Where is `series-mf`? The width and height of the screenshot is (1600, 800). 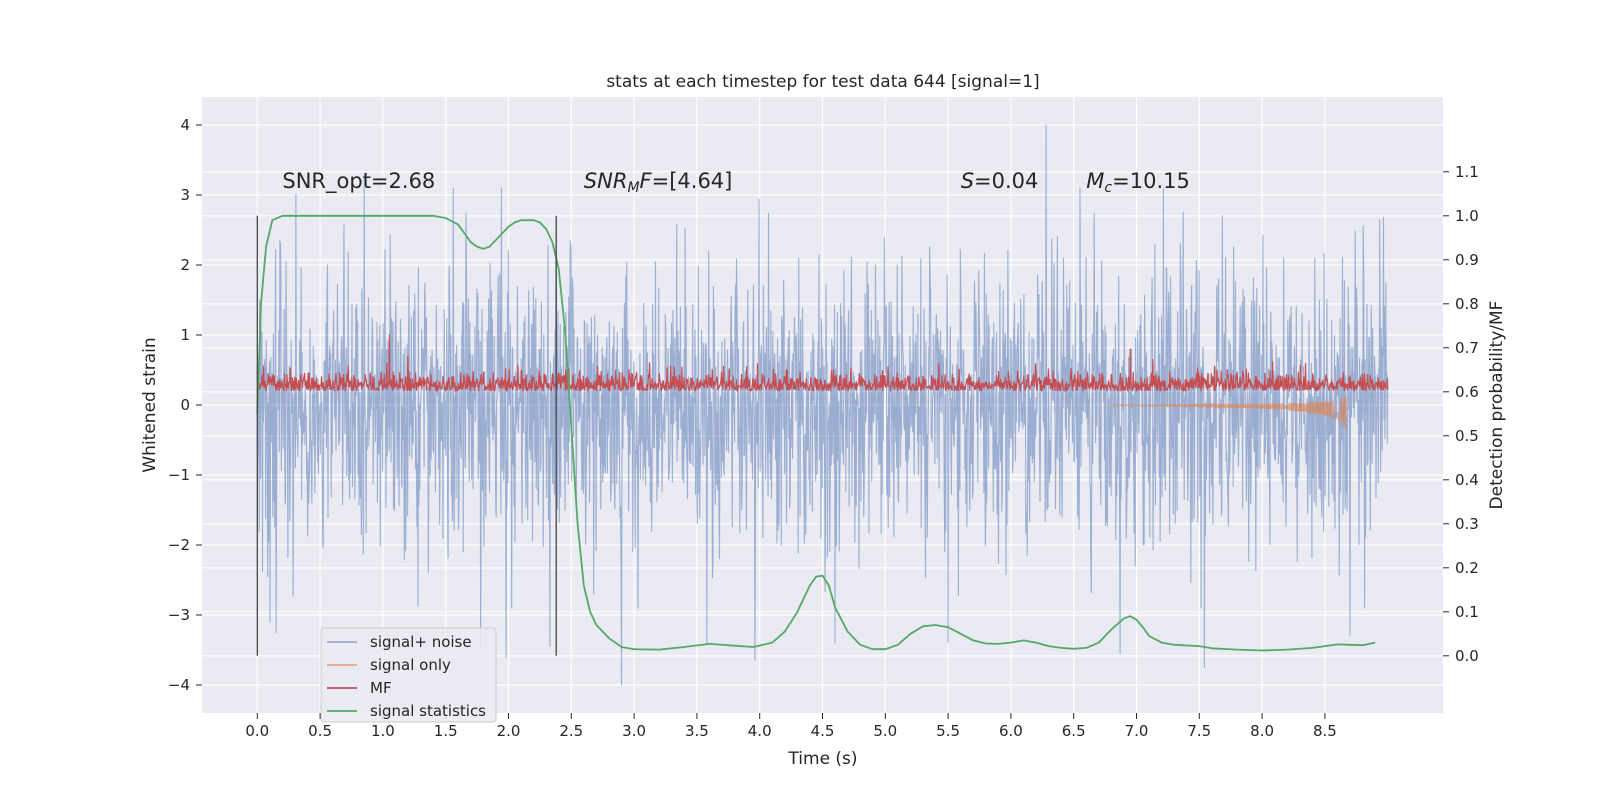 series-mf is located at coordinates (822, 363).